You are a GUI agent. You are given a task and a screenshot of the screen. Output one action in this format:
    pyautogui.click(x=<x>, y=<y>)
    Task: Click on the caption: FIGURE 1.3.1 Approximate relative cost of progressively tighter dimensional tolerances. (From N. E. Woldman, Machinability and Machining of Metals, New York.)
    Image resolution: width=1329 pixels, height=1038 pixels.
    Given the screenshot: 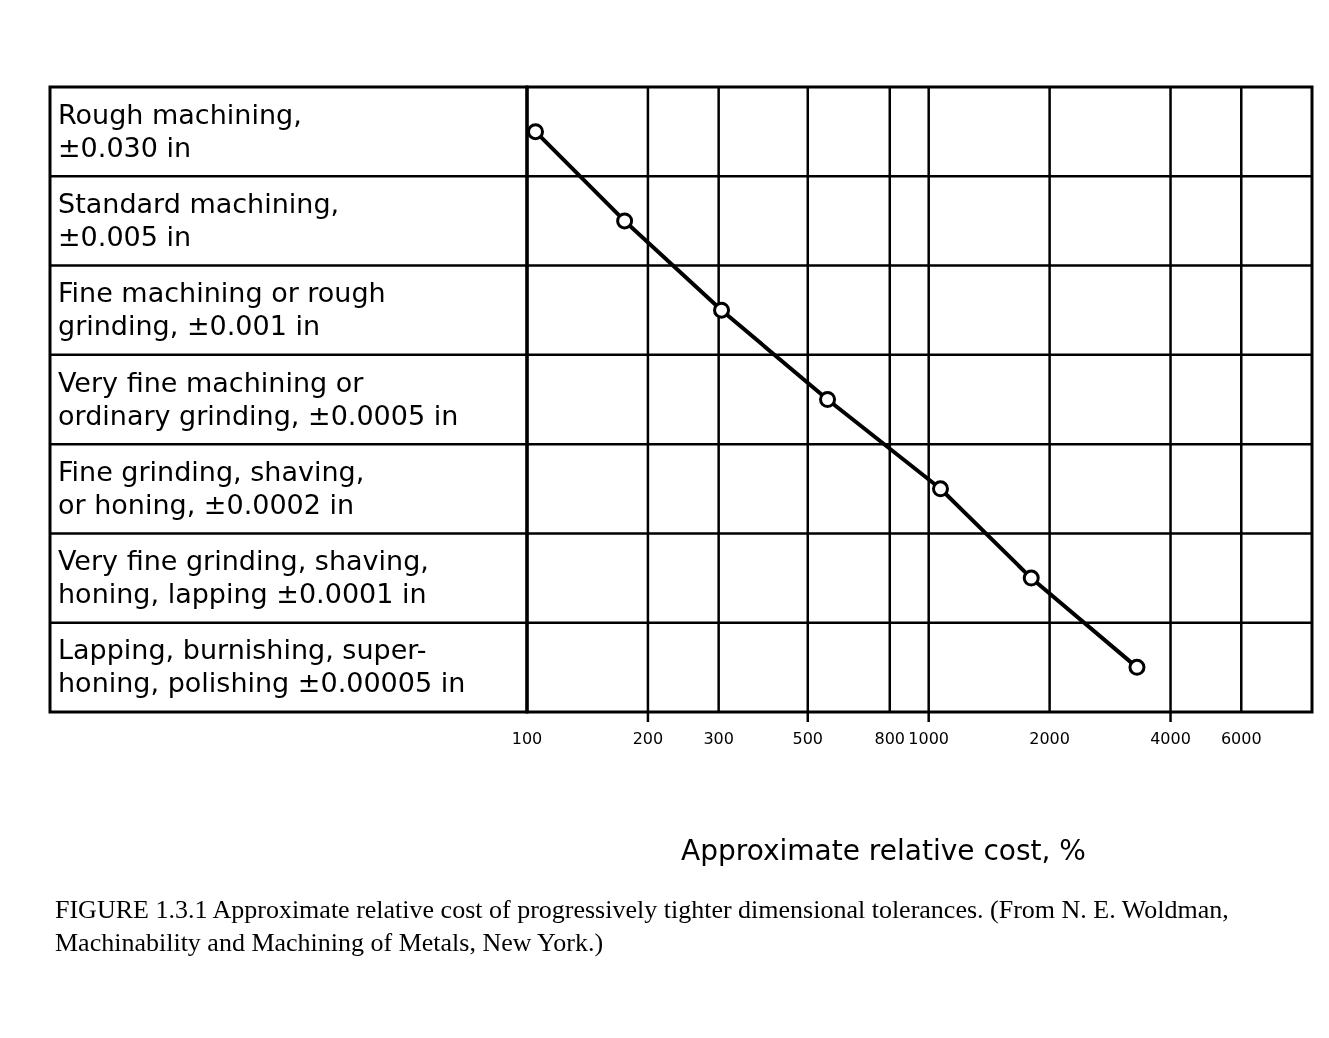 What is the action you would take?
    pyautogui.click(x=642, y=926)
    